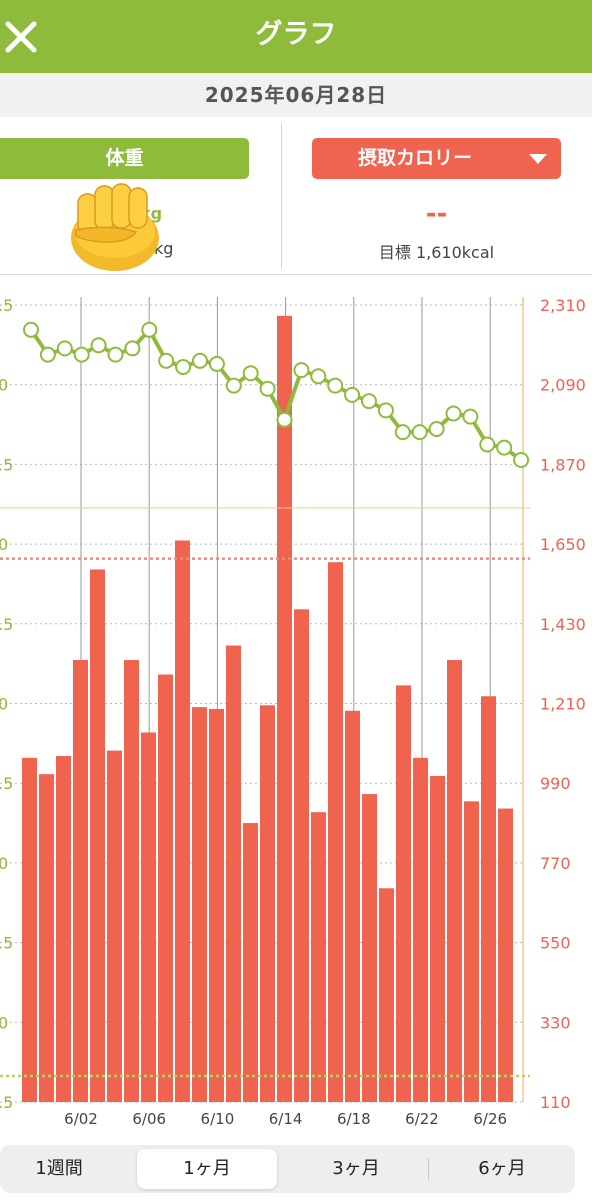 The height and width of the screenshot is (1200, 592). I want to click on right-axis-tick-label: 770, so click(555, 863).